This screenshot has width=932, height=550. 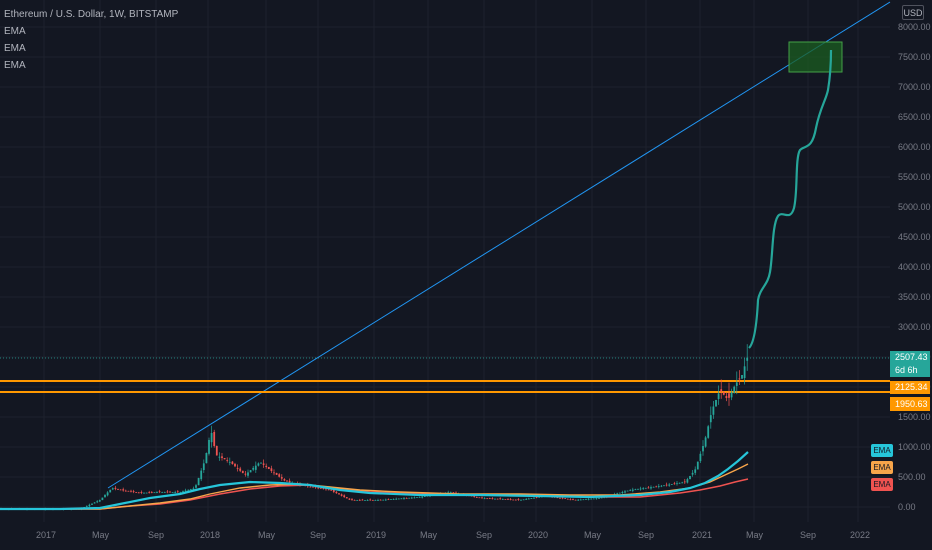 What do you see at coordinates (376, 535) in the screenshot?
I see `time-tick: 2019` at bounding box center [376, 535].